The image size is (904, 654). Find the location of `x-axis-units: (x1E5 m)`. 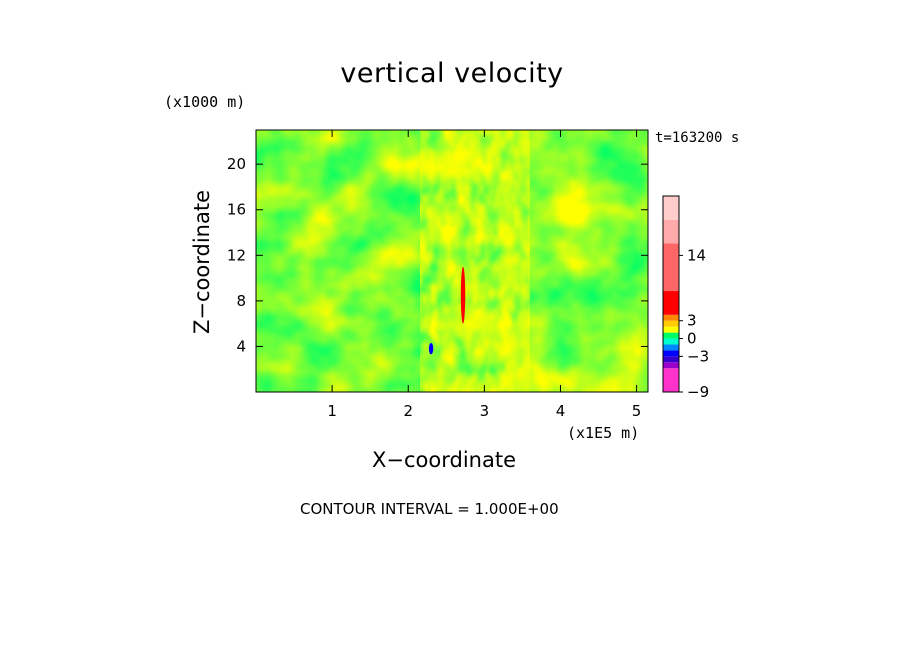

x-axis-units: (x1E5 m) is located at coordinates (603, 433).